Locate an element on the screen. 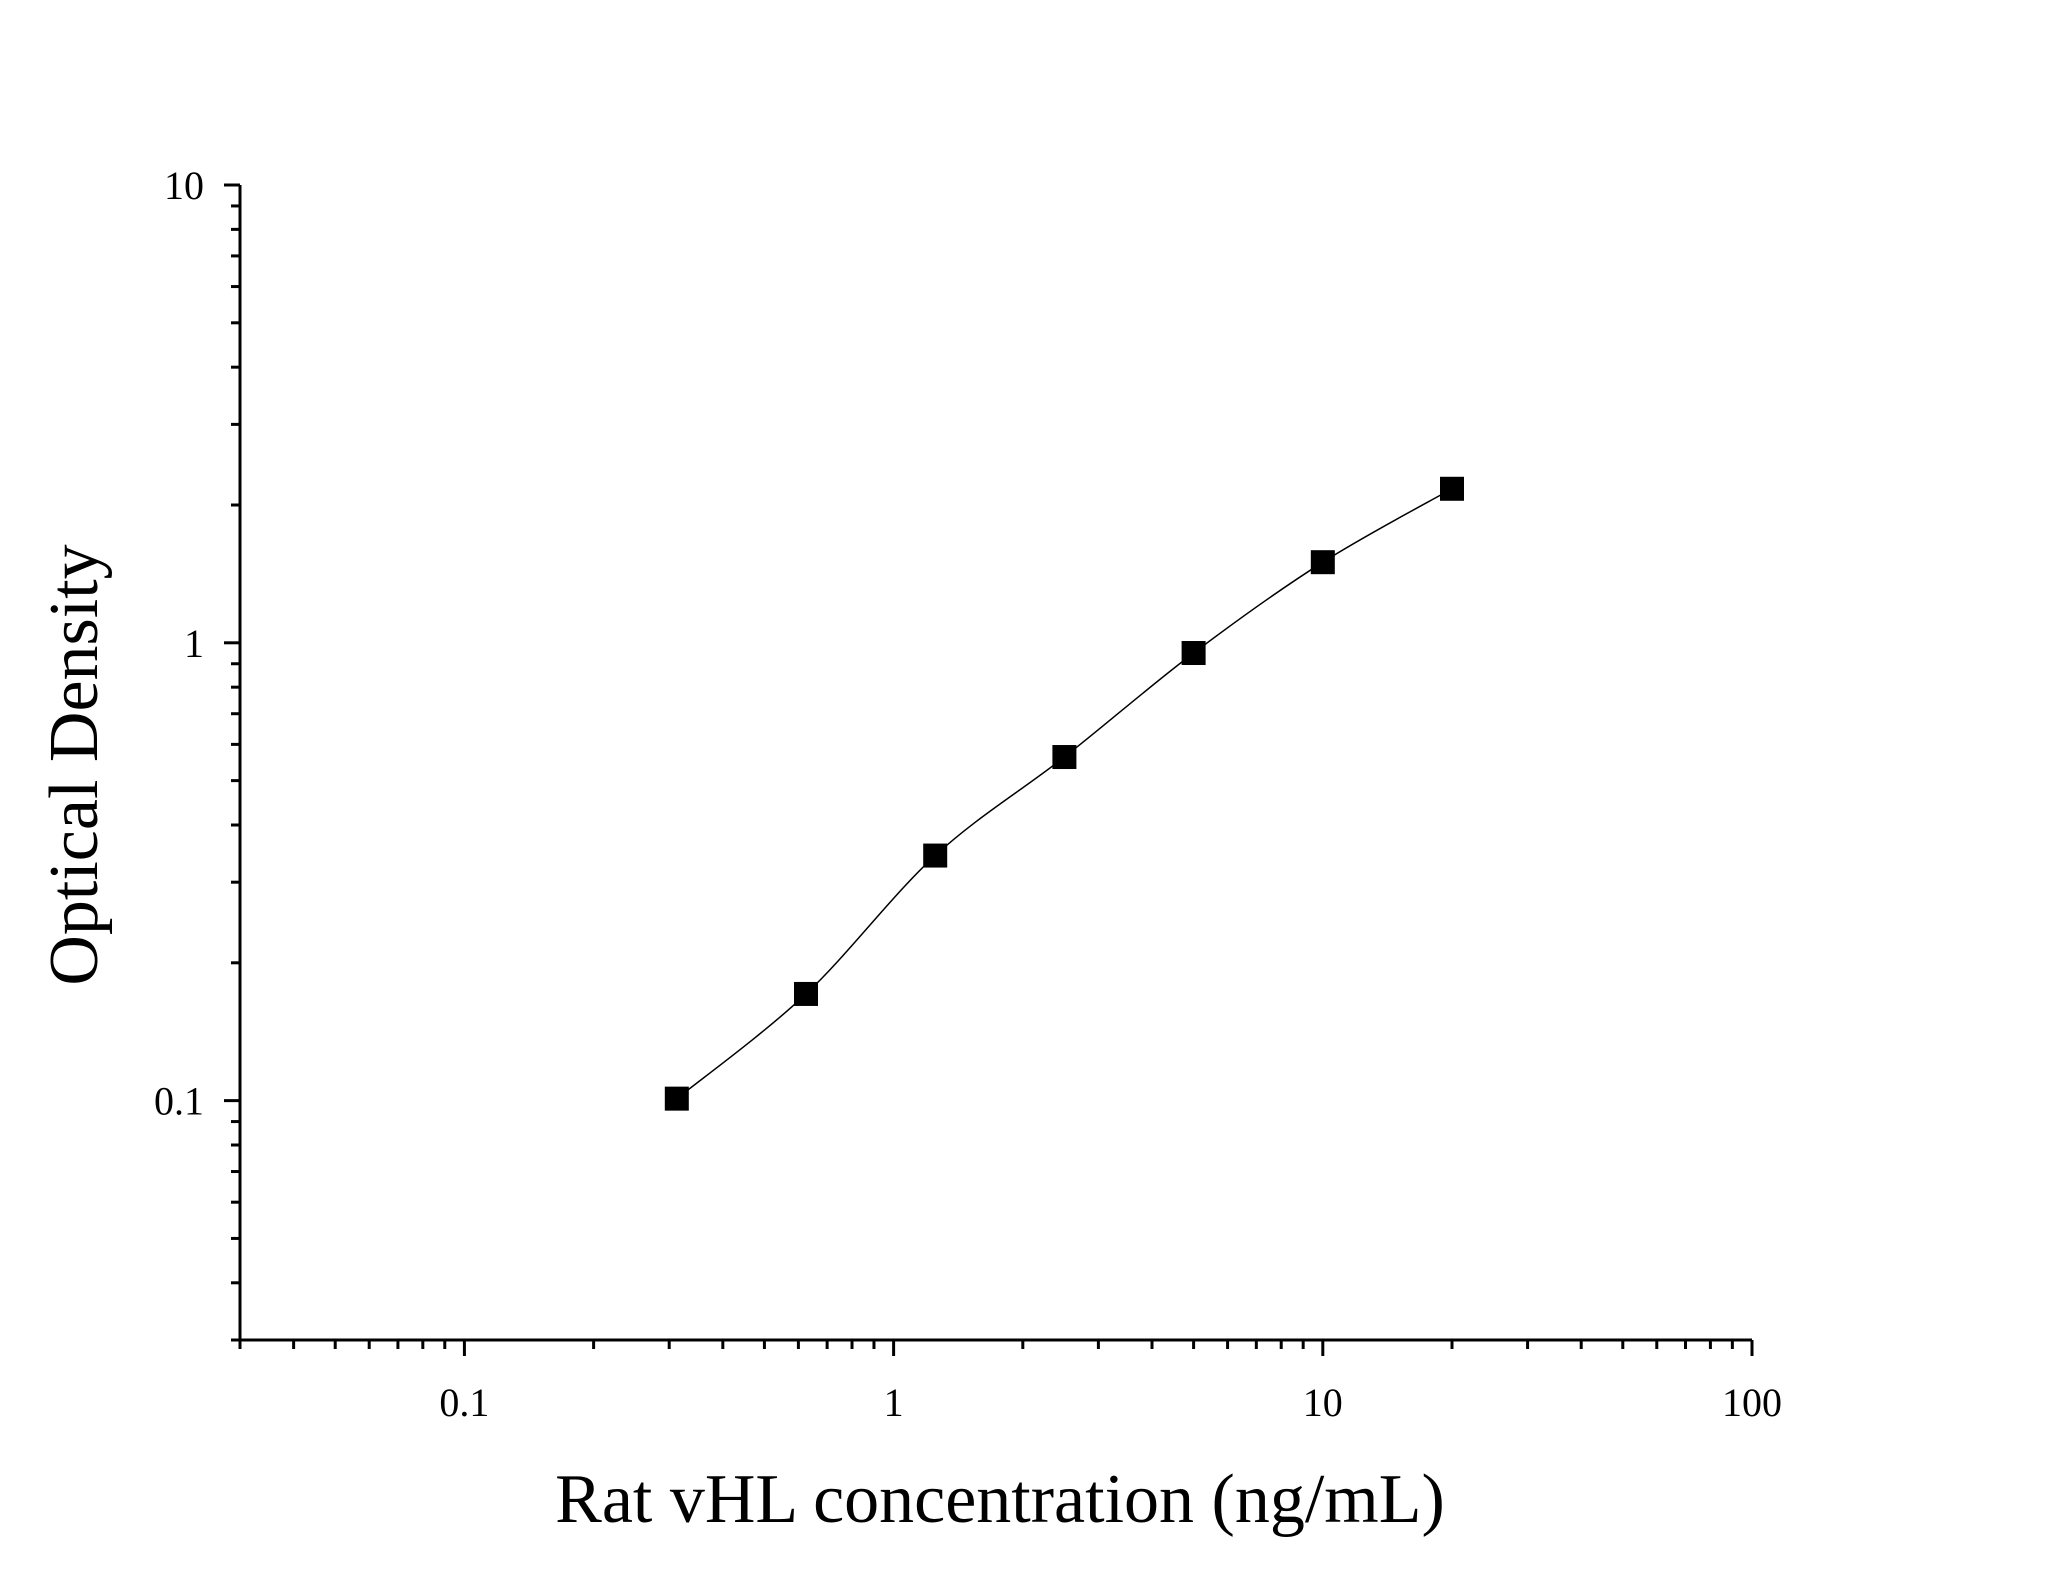 This screenshot has width=2048, height=1593. x-ticks is located at coordinates (996, 1348).